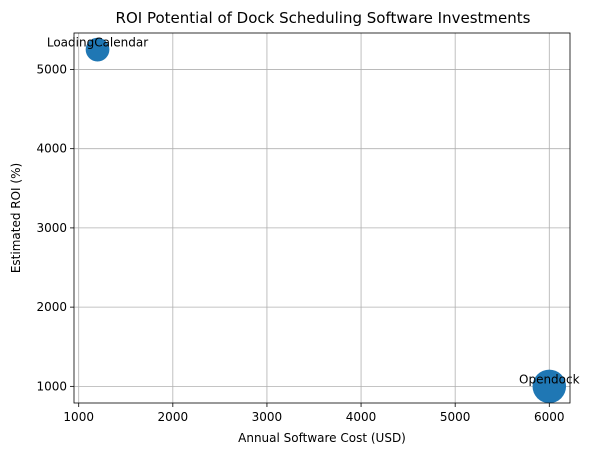  What do you see at coordinates (51, 307) in the screenshot?
I see `y-tick-label: 2000` at bounding box center [51, 307].